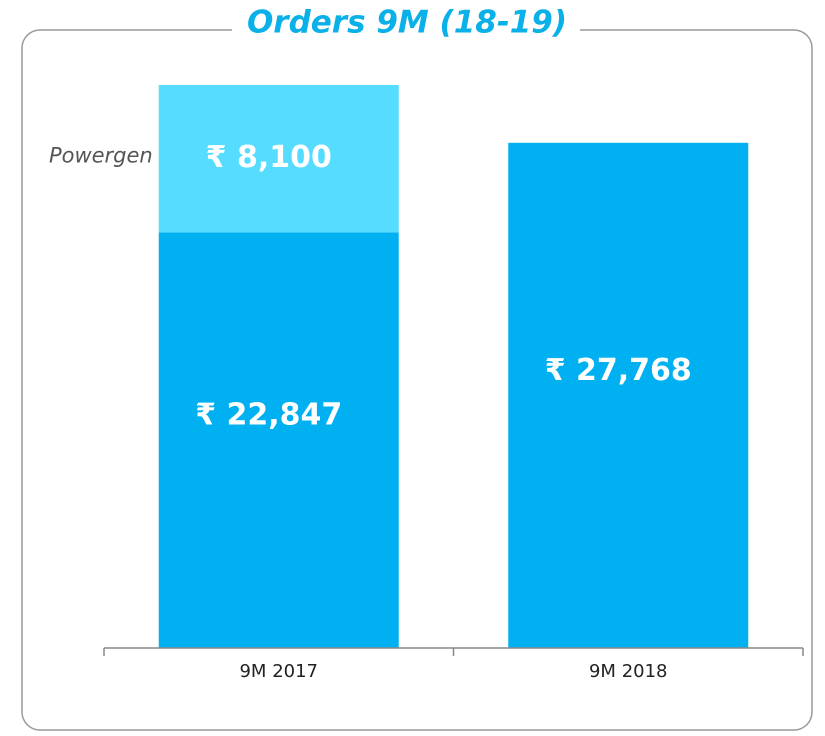 The width and height of the screenshot is (825, 736). I want to click on series-label: Powergen, so click(101, 156).